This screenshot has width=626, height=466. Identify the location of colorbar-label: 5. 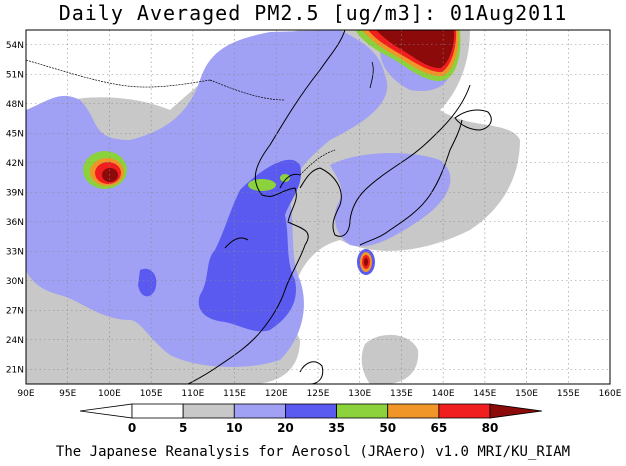
(183, 428).